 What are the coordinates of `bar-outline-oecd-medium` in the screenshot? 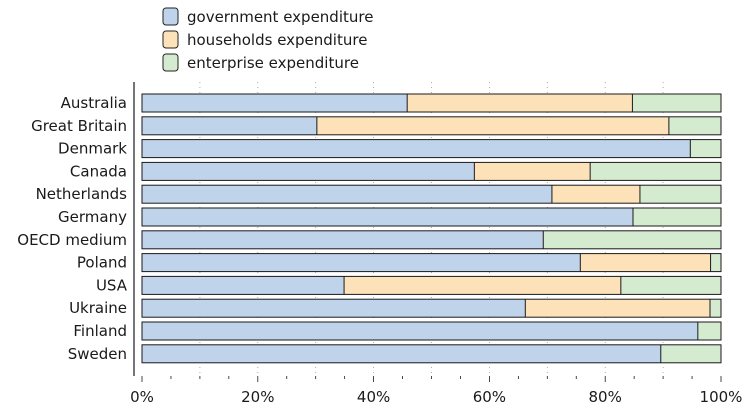 It's located at (431, 240).